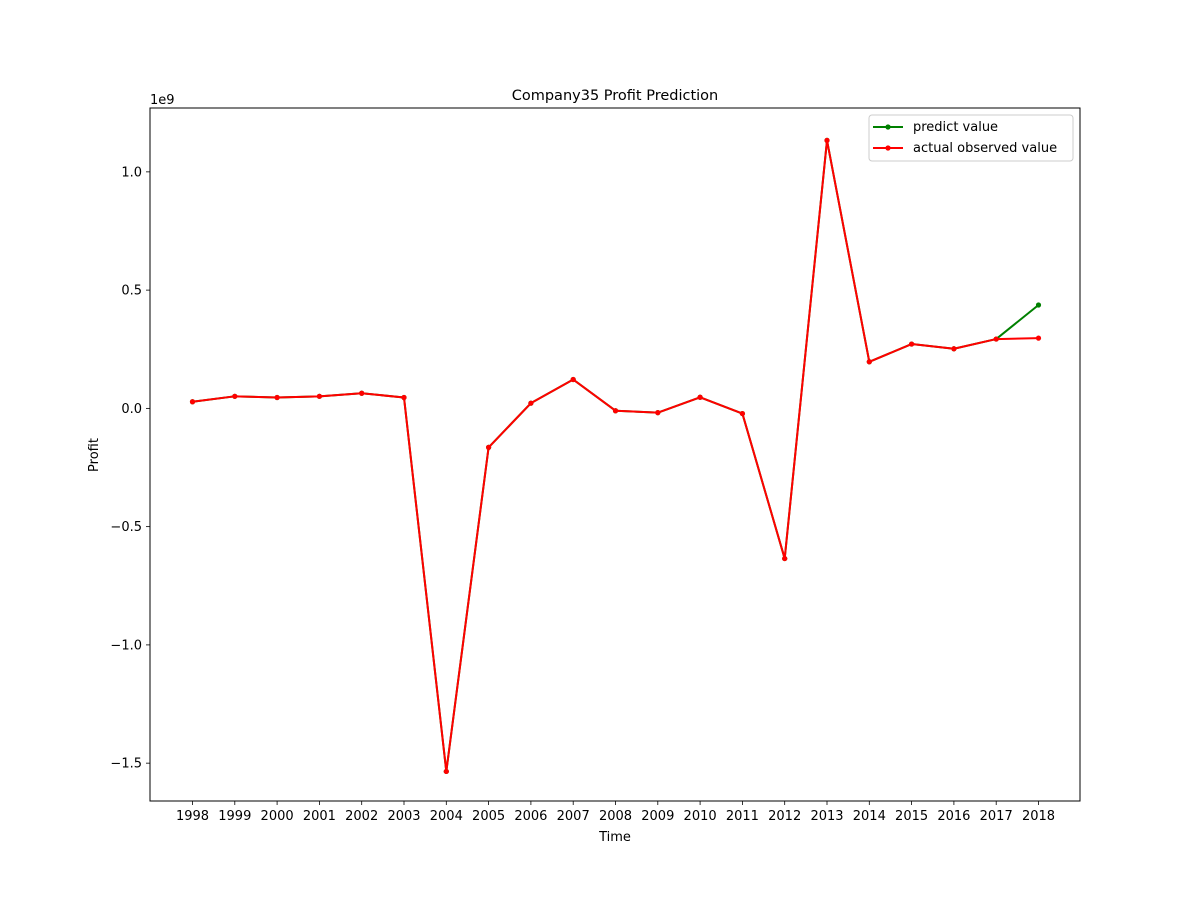 Image resolution: width=1200 pixels, height=900 pixels. Describe the element at coordinates (953, 816) in the screenshot. I see `x-tick-label: 2016` at that location.